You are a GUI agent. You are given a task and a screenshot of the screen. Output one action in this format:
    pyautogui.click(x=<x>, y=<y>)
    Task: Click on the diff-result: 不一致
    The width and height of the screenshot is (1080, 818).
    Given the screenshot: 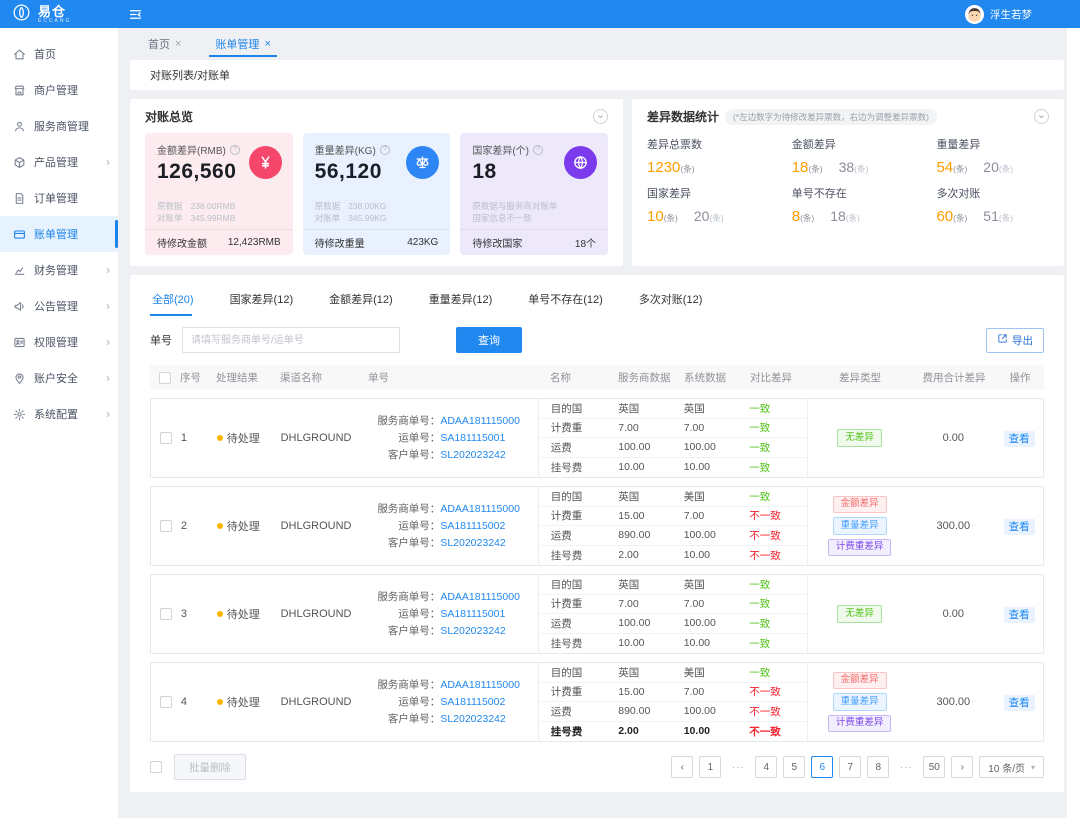 What is the action you would take?
    pyautogui.click(x=765, y=692)
    